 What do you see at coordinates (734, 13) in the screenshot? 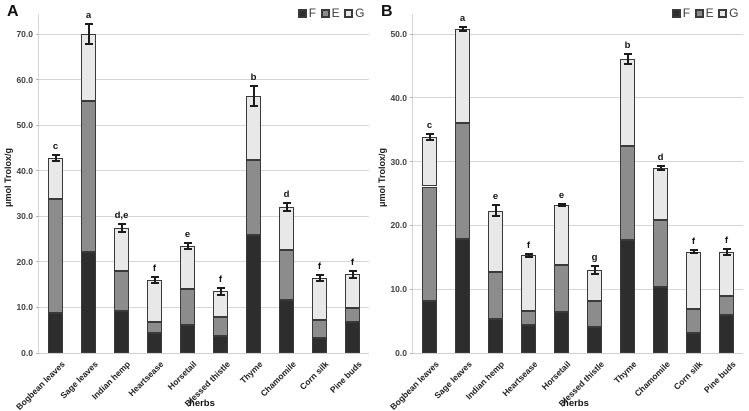
I see `legend-label: G` at bounding box center [734, 13].